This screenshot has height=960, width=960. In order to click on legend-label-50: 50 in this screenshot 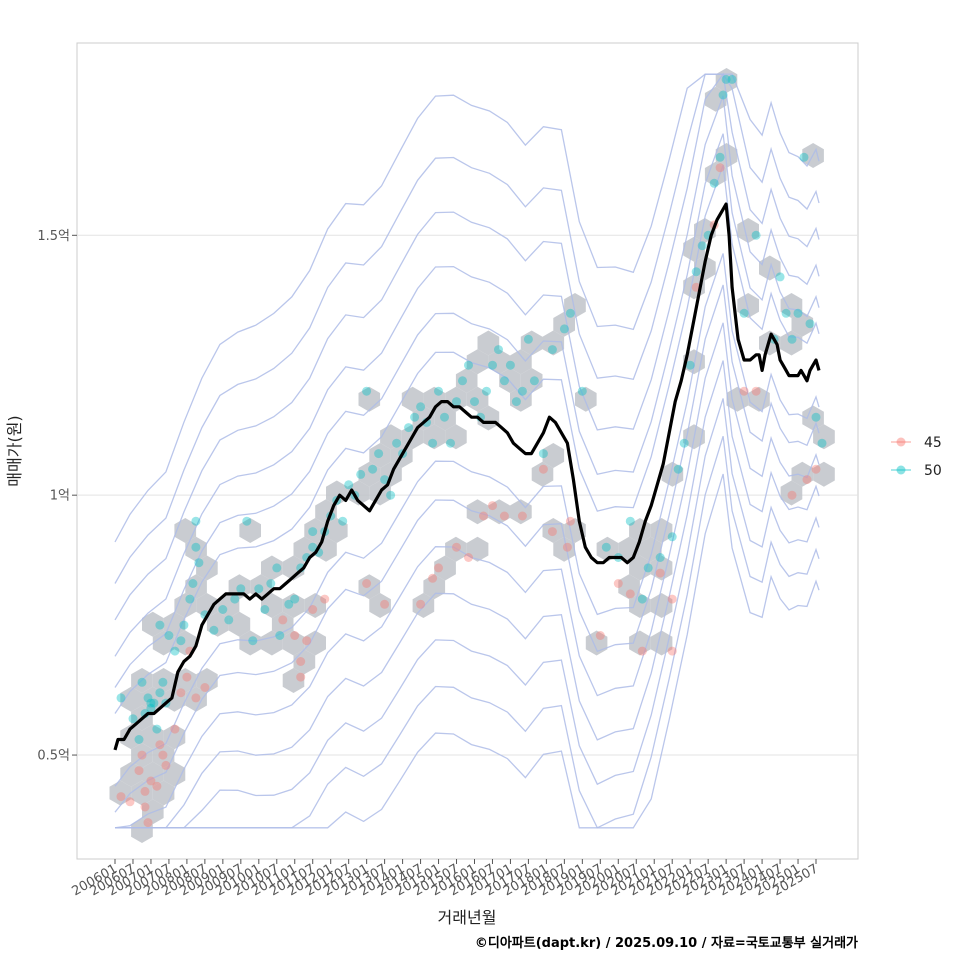, I will do `click(933, 471)`.